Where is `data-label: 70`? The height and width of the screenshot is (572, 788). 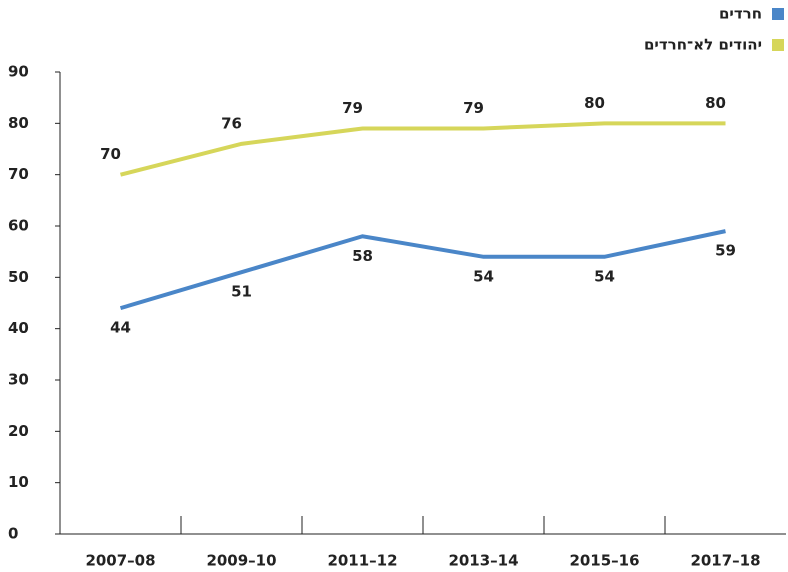
data-label: 70 is located at coordinates (110, 154).